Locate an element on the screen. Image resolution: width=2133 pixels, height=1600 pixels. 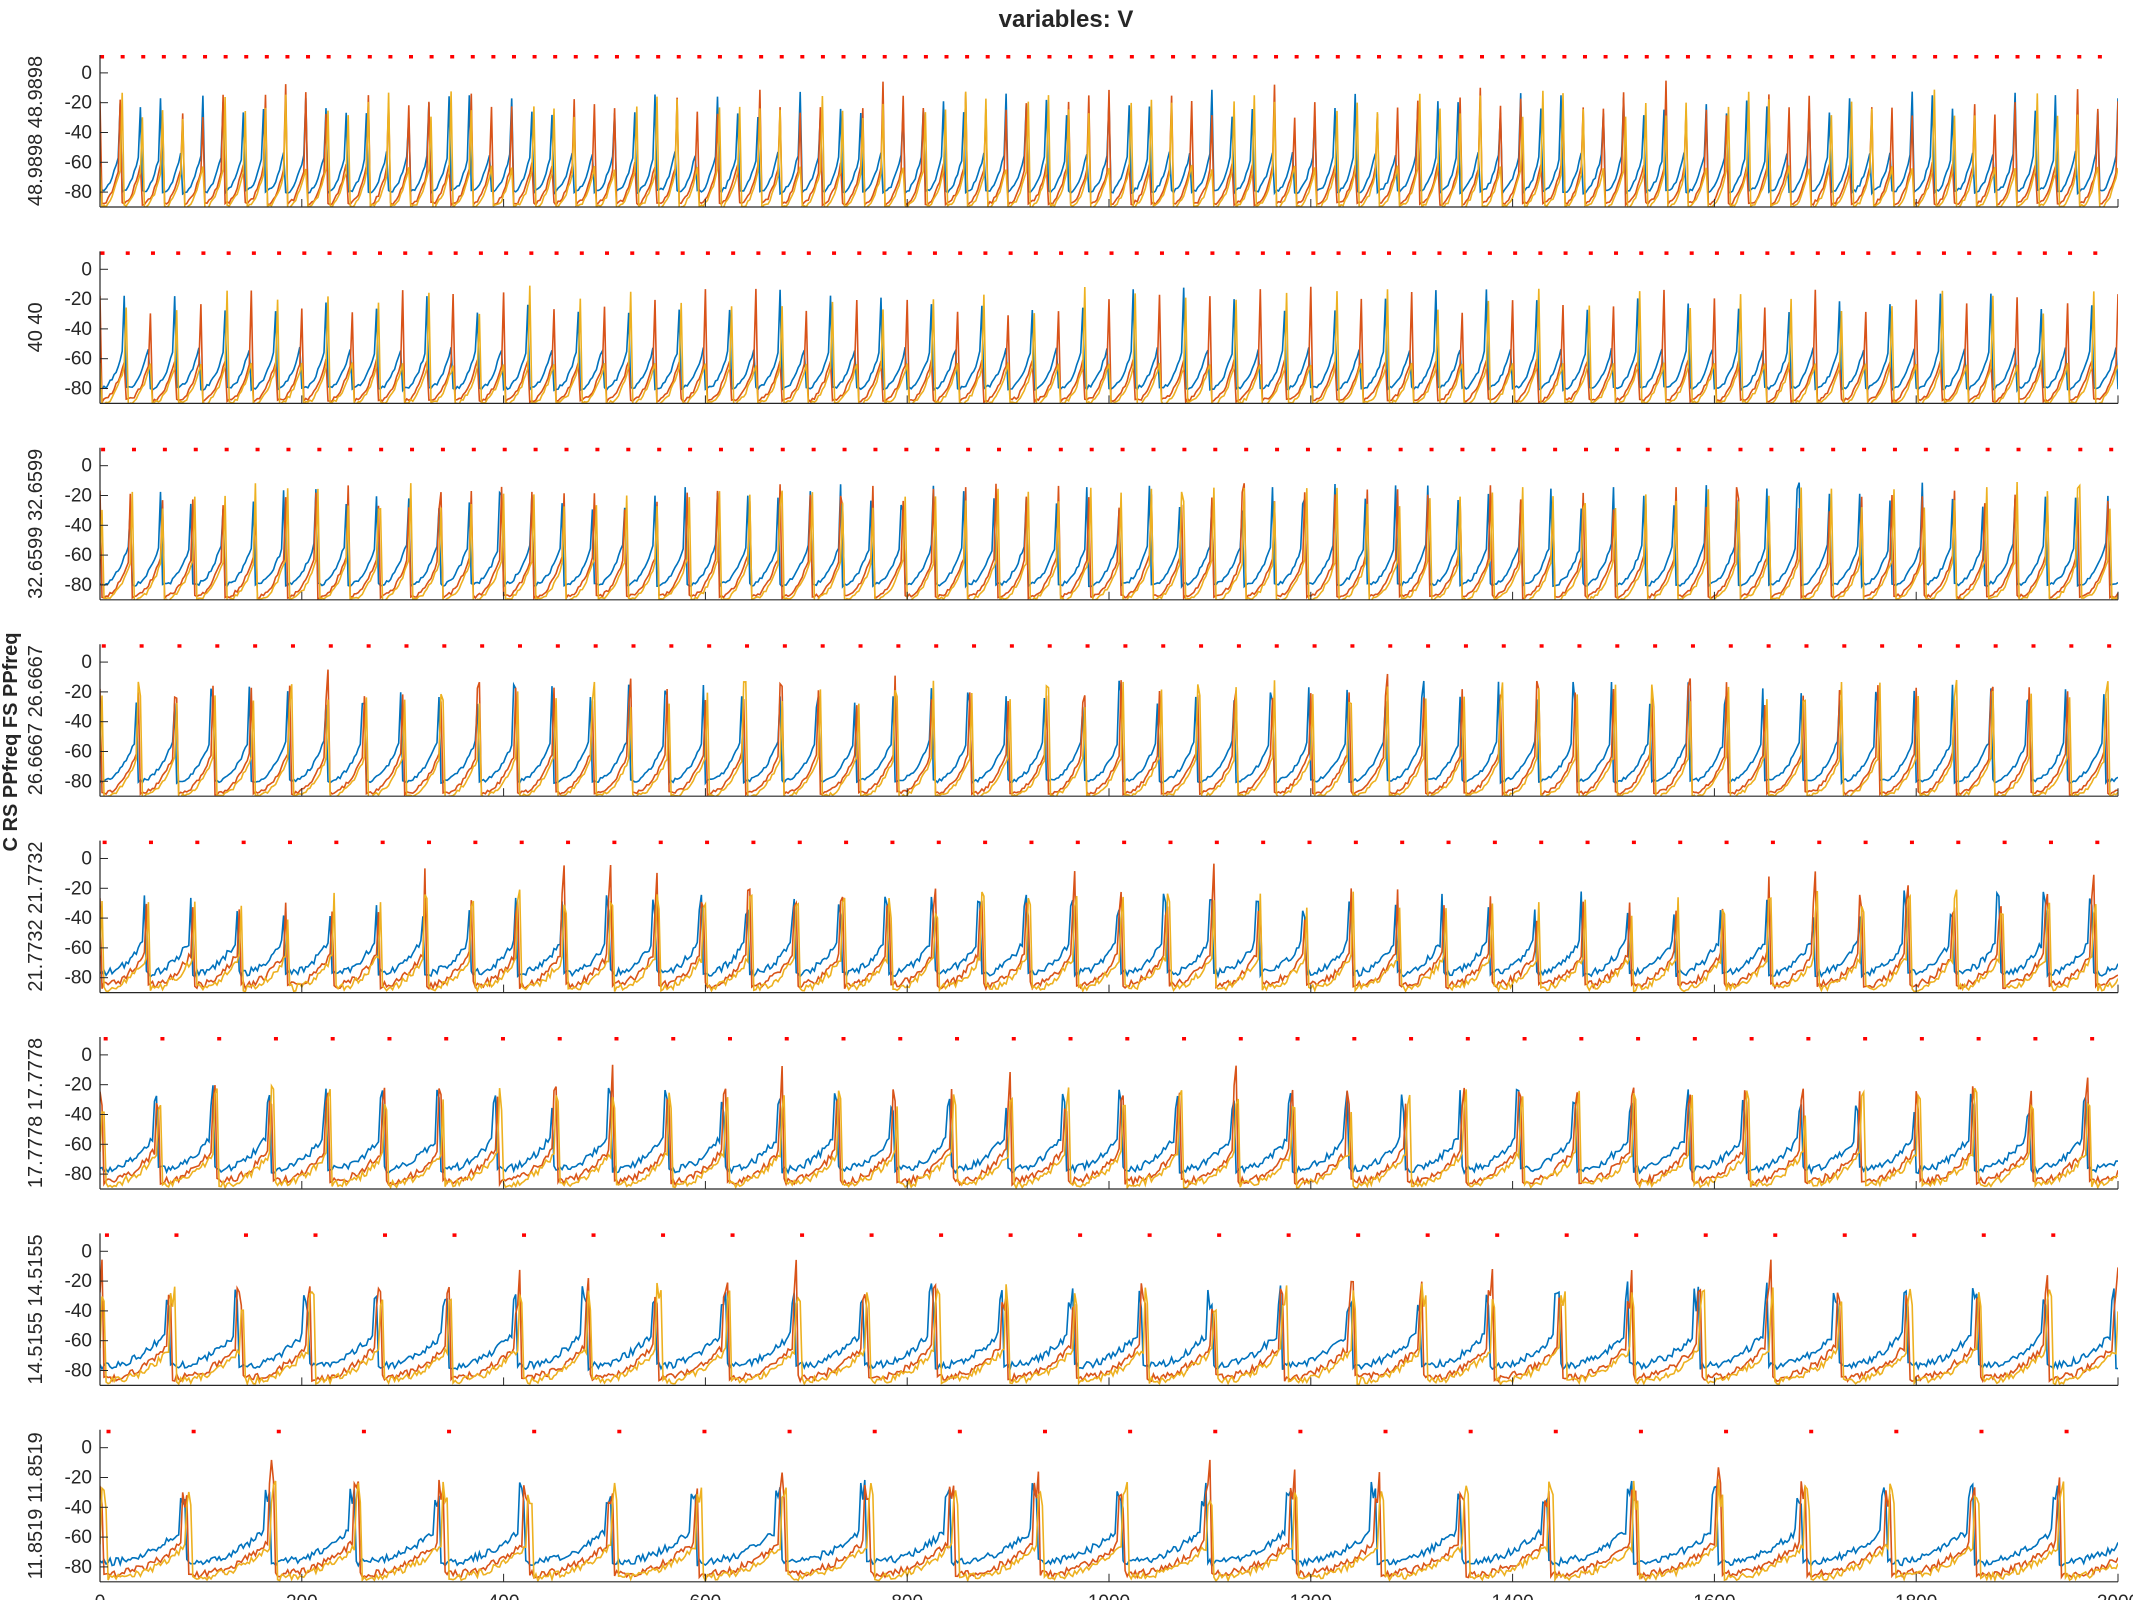
y-tick-label: -60 is located at coordinates (78, 555).